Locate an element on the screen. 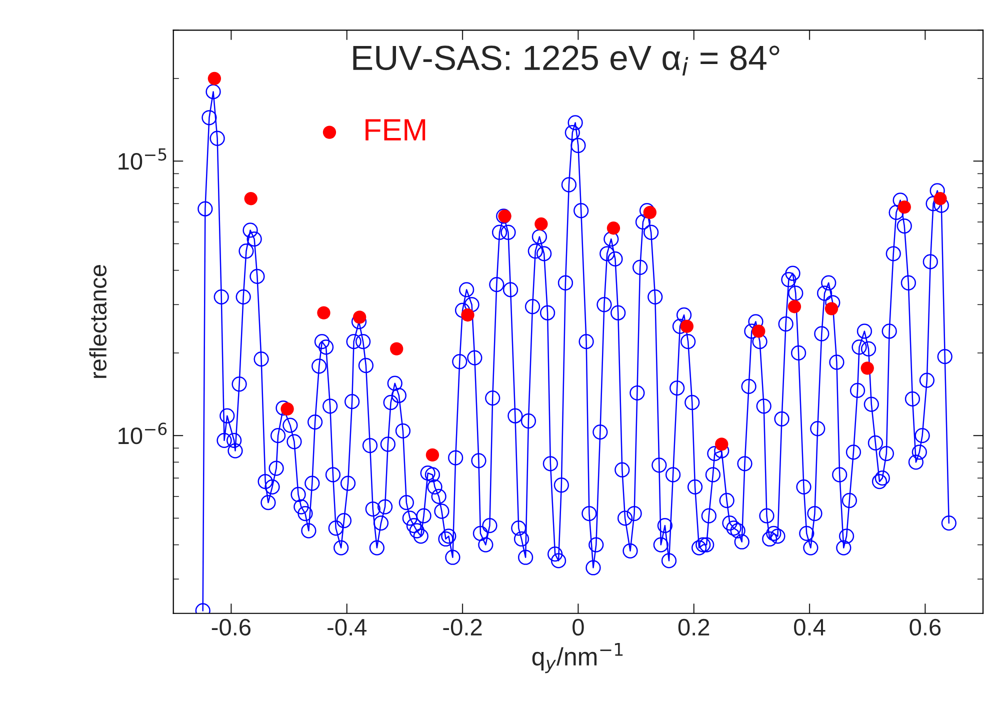 The height and width of the screenshot is (701, 985). x-tick-label: -0.4 is located at coordinates (347, 627).